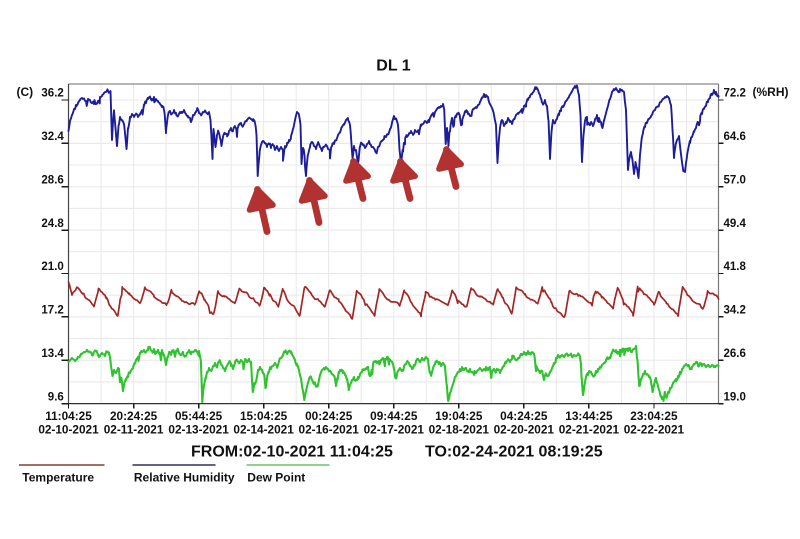 The height and width of the screenshot is (539, 800). I want to click on svg-text: 72.2, so click(735, 94).